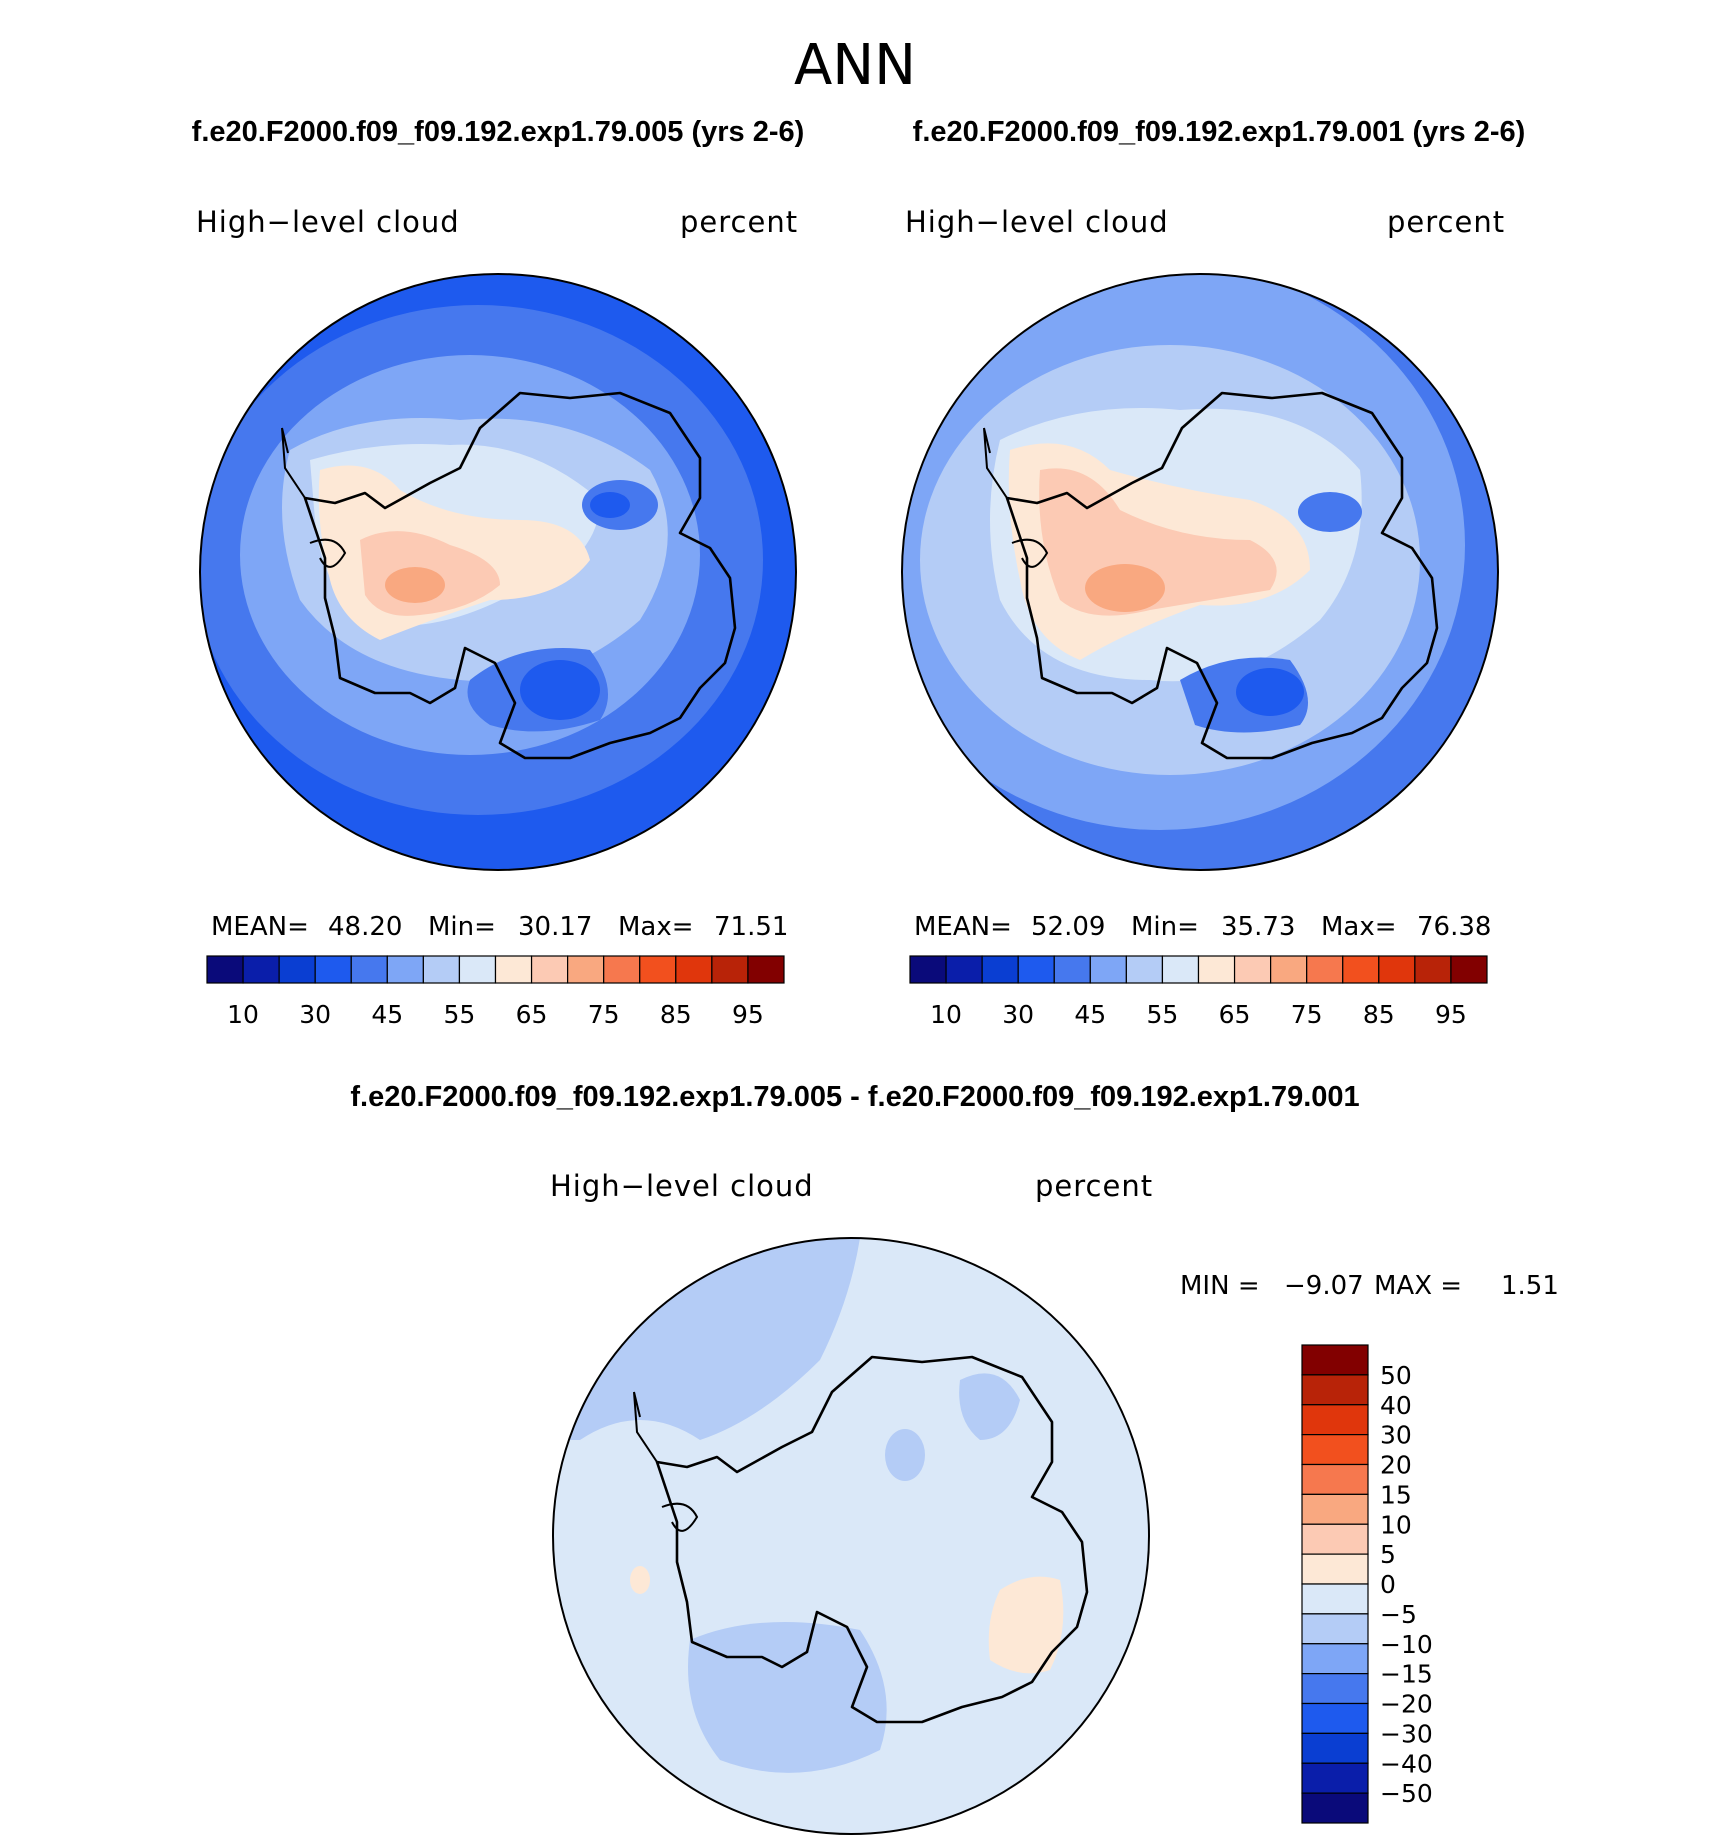 This screenshot has height=1839, width=1710. Describe the element at coordinates (1454, 927) in the screenshot. I see `right-max-value: 76.38` at that location.